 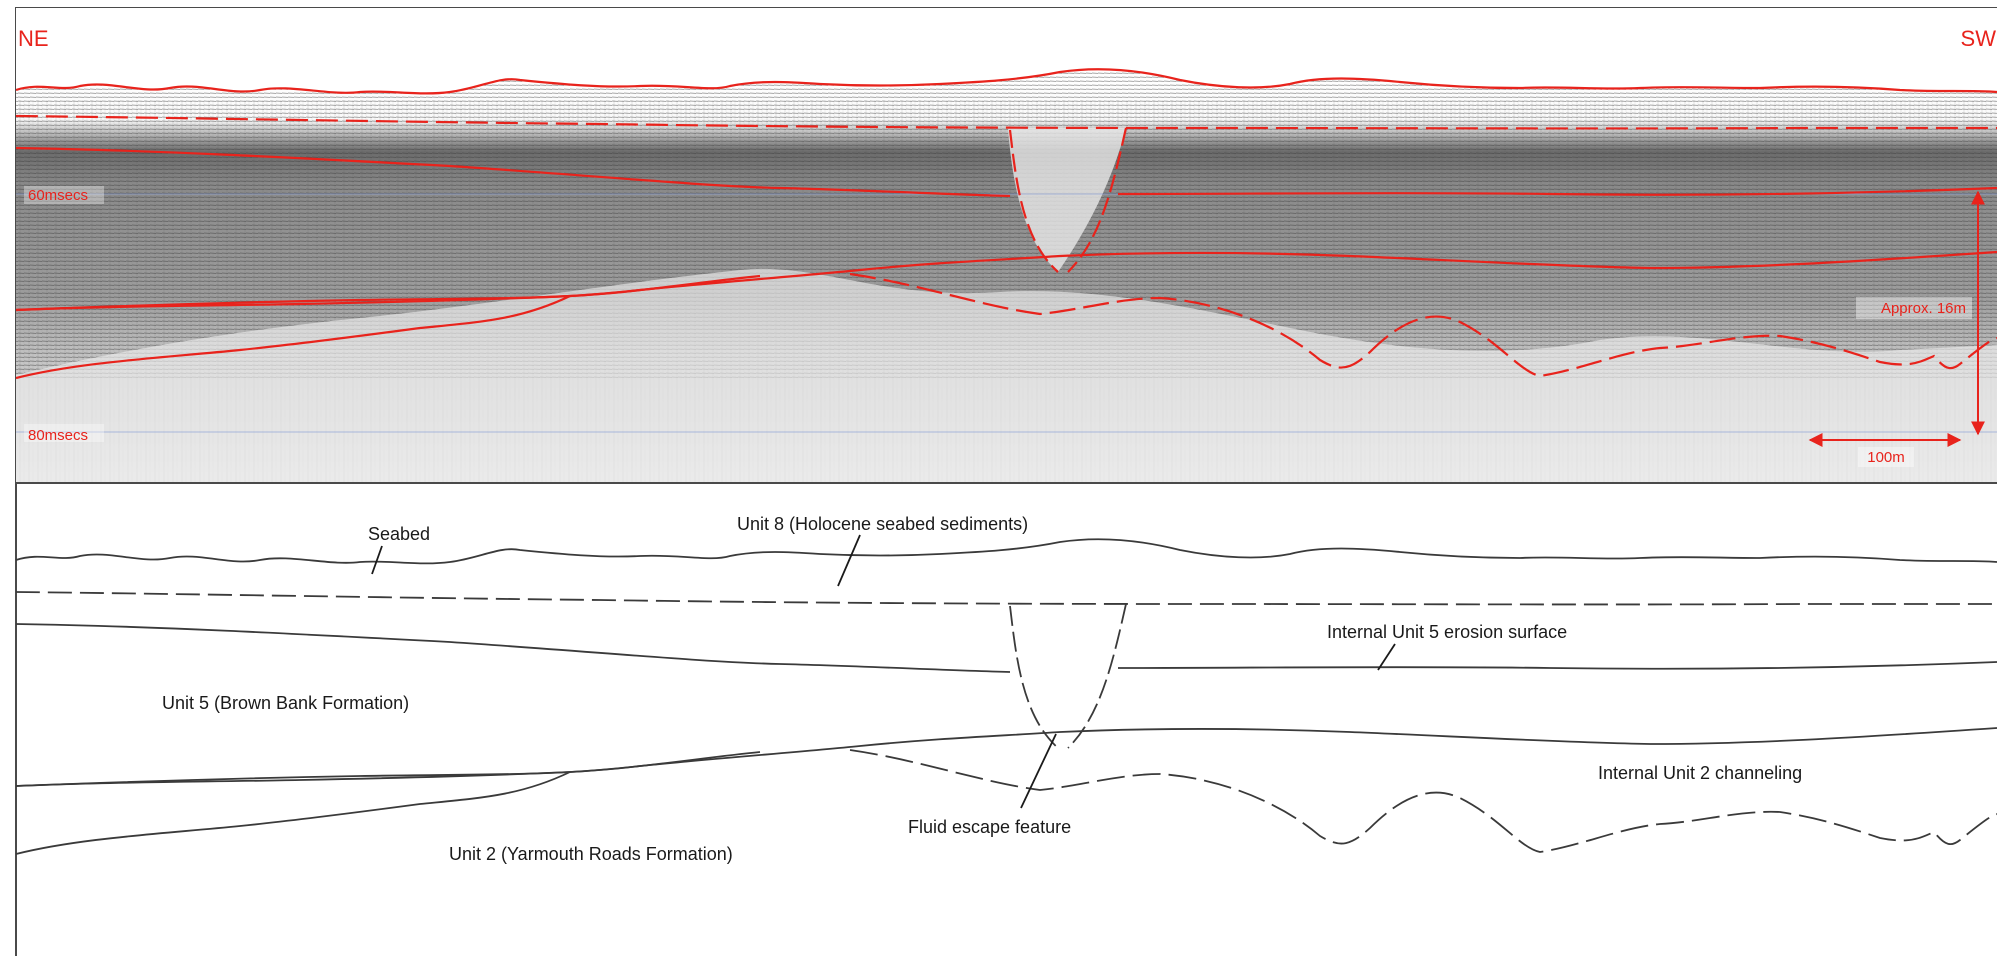 What do you see at coordinates (1700, 773) in the screenshot?
I see `unit2-channeling-label: Internal Unit 2 channeling` at bounding box center [1700, 773].